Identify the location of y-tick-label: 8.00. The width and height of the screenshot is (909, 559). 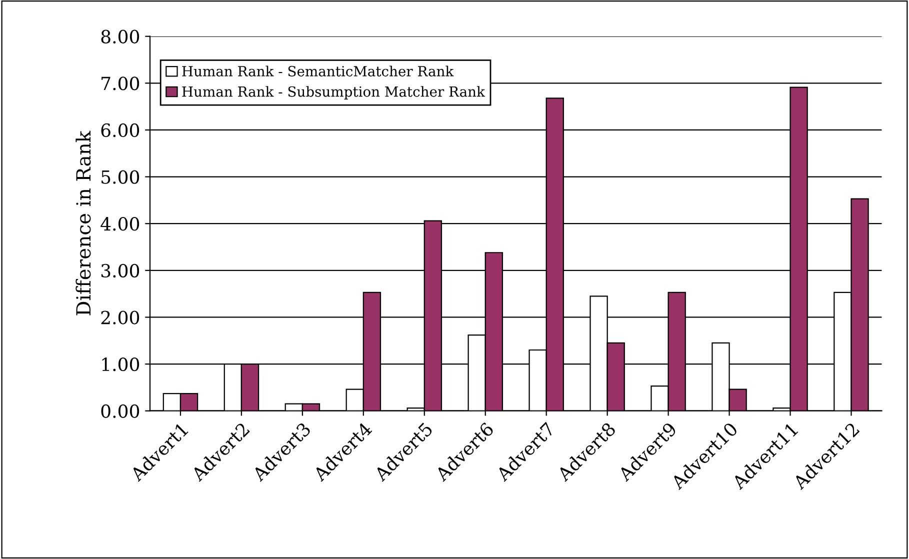
(120, 37).